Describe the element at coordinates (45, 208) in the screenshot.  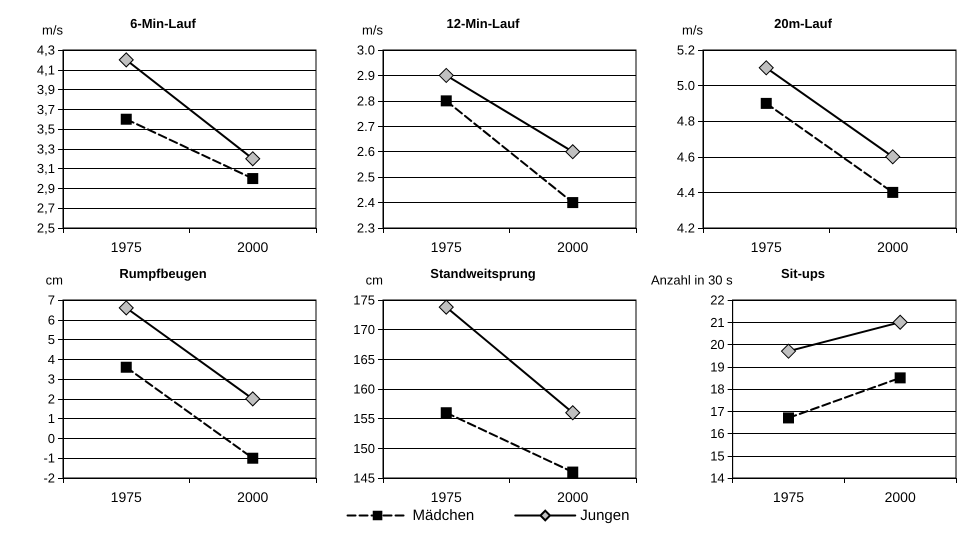
I see `y-tick-label: 2,7` at that location.